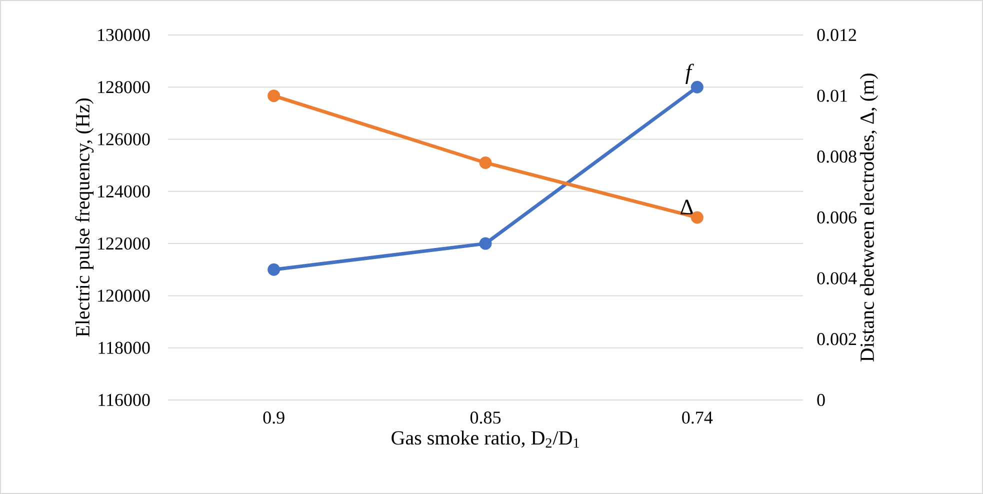  What do you see at coordinates (821, 400) in the screenshot?
I see `y2-tick-label: 0` at bounding box center [821, 400].